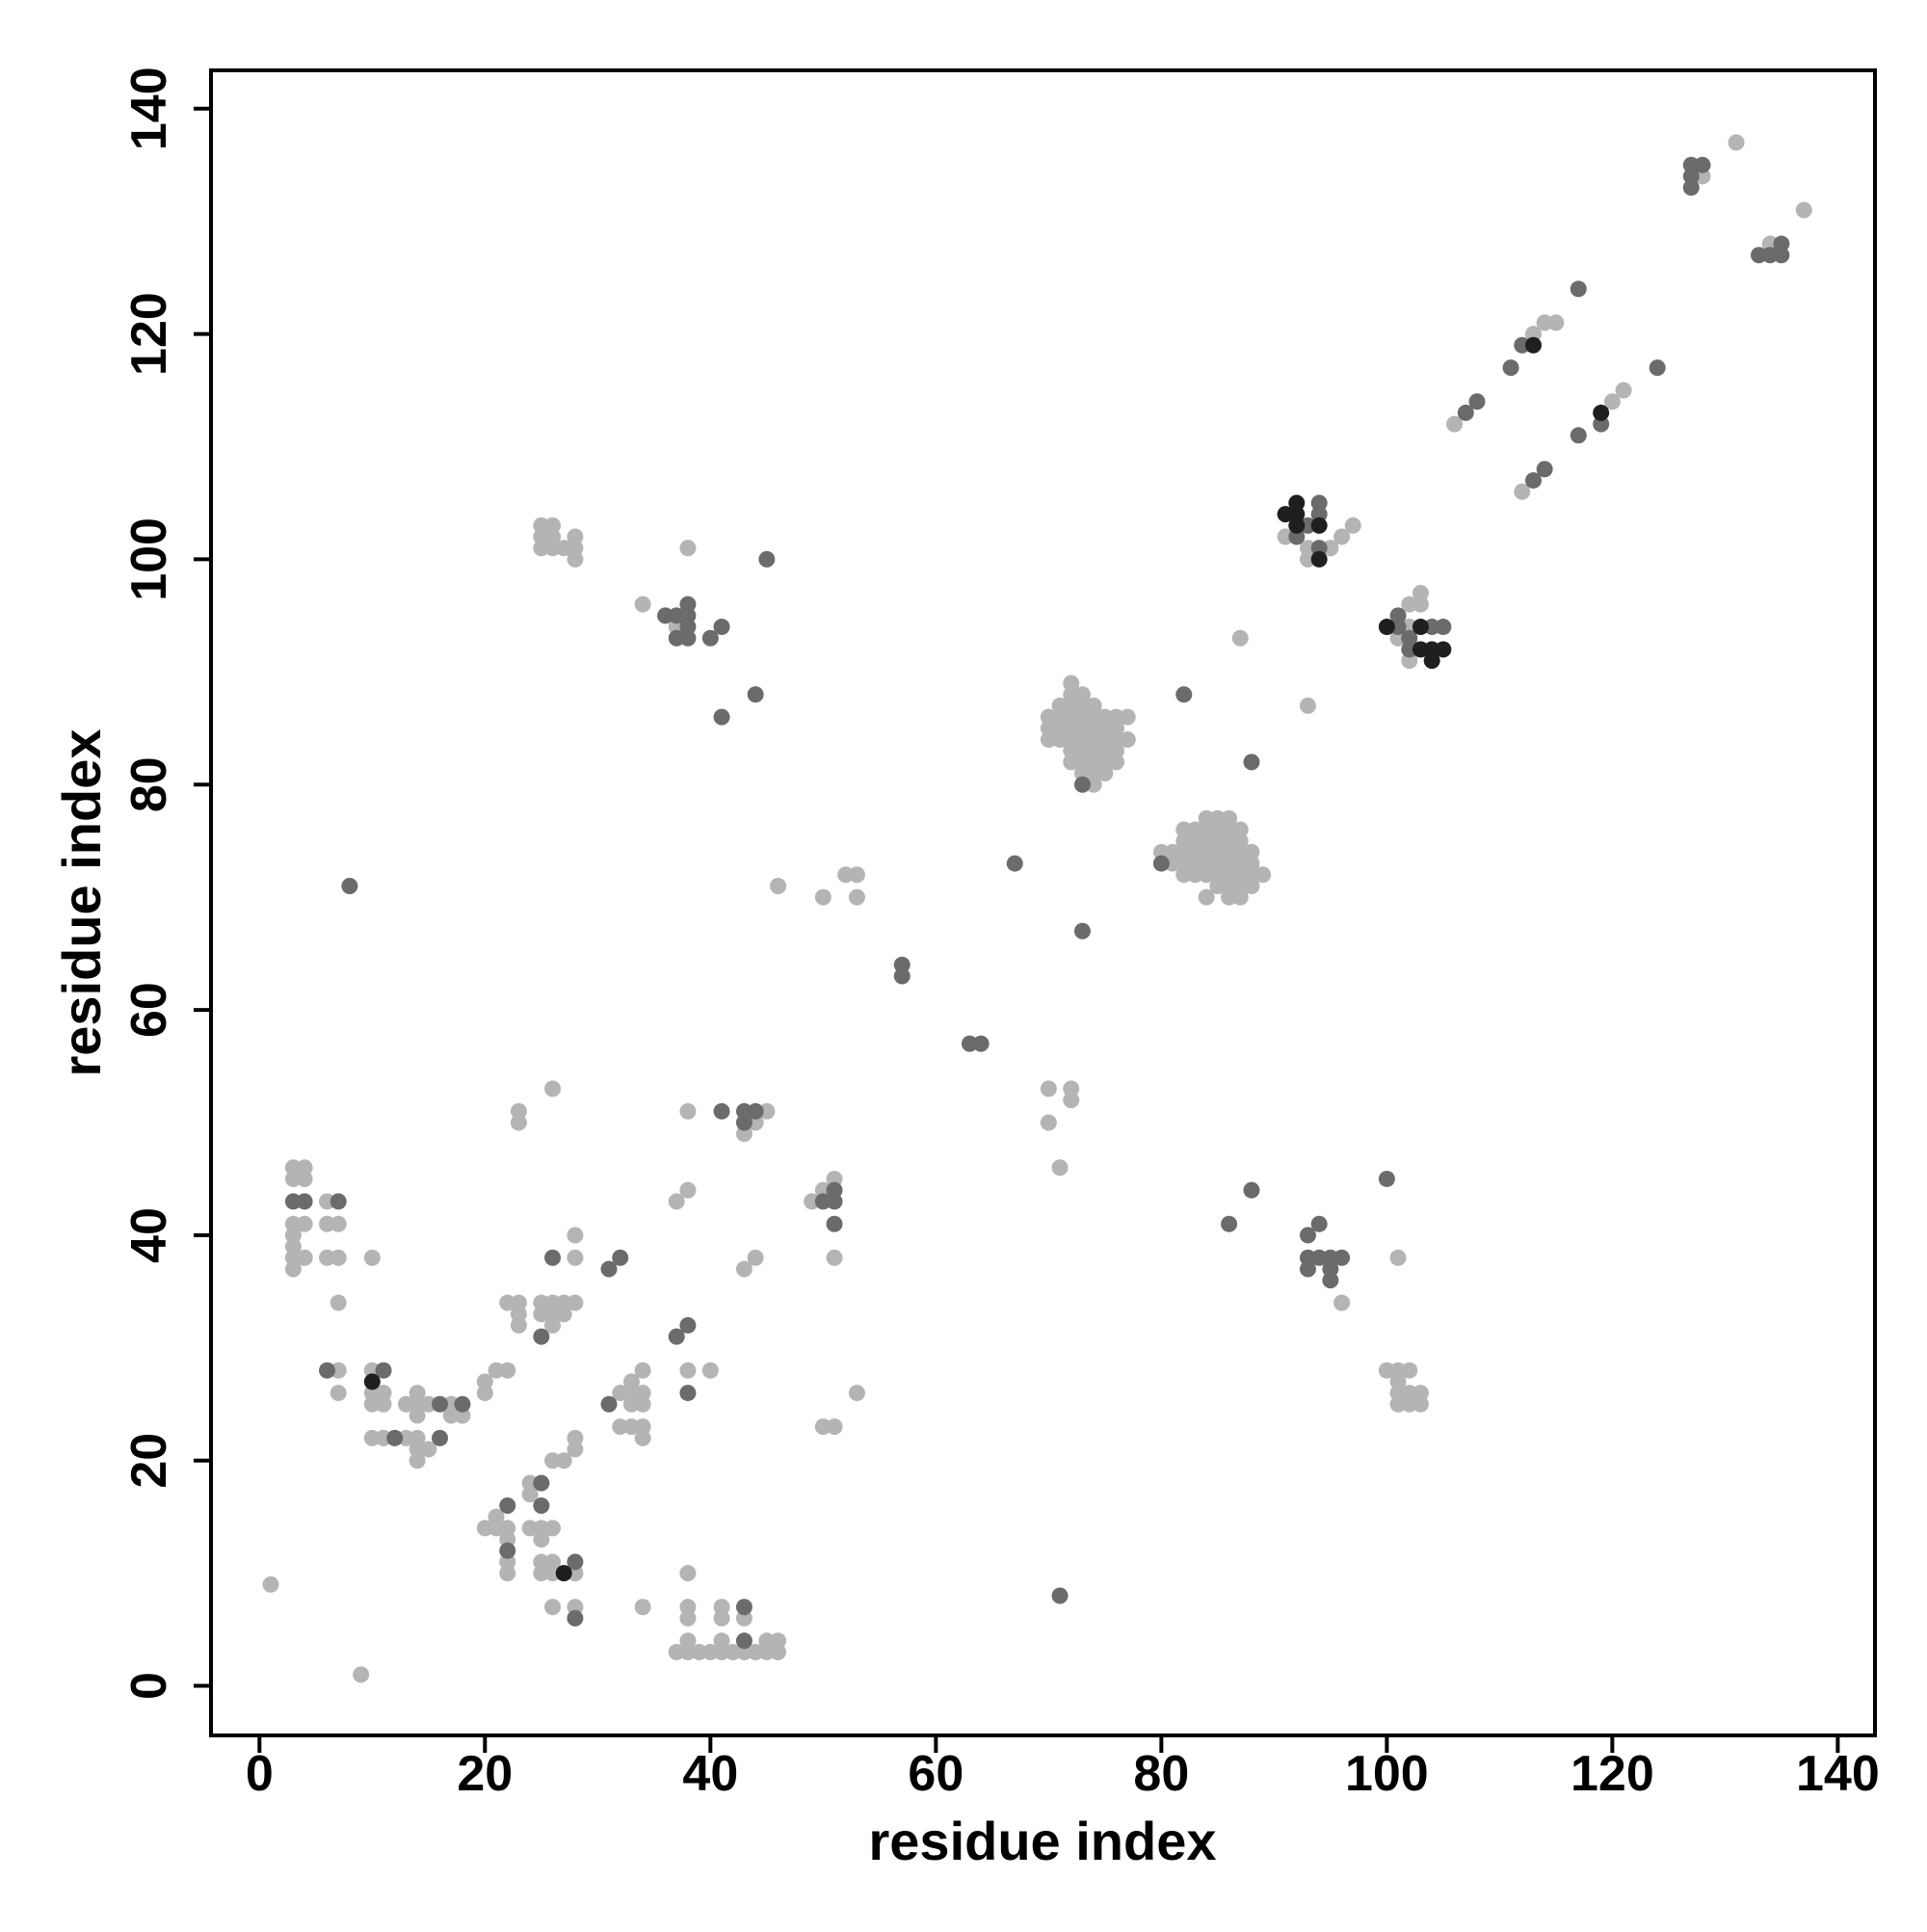  What do you see at coordinates (149, 1686) in the screenshot?
I see `y-tick-label: 0` at bounding box center [149, 1686].